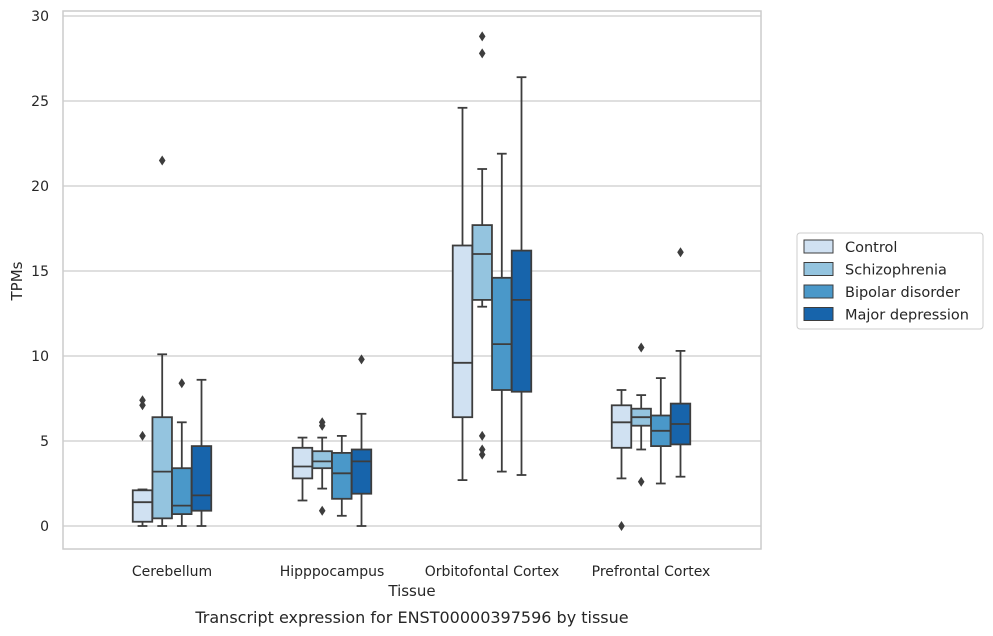 The width and height of the screenshot is (993, 636). I want to click on legend-frame, so click(890, 281).